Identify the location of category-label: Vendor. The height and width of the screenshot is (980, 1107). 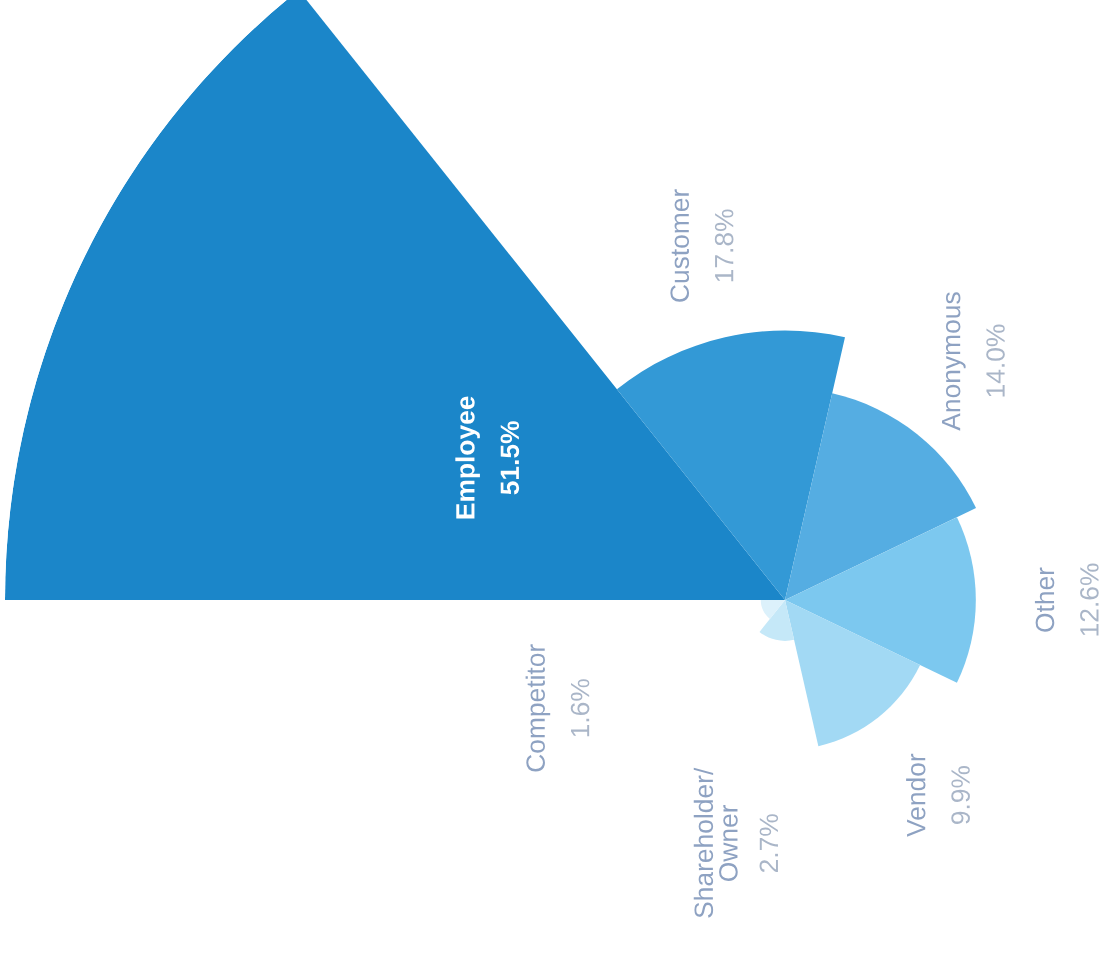
(916, 795).